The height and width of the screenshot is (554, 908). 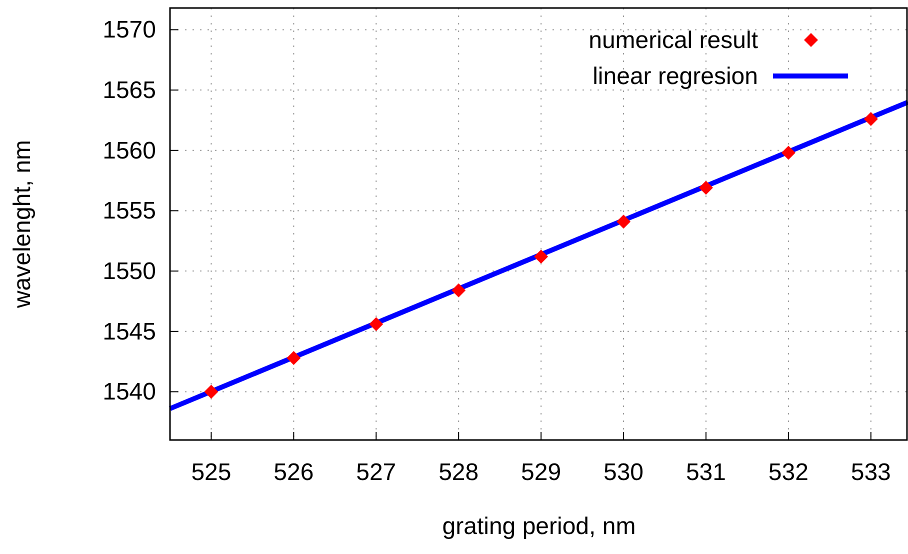 I want to click on y-tick-label: 1555, so click(x=129, y=211).